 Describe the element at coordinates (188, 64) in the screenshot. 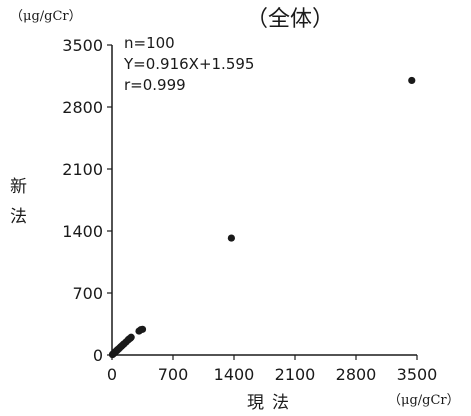

I see `annotation-regression: Y=0.916X+1.595` at that location.